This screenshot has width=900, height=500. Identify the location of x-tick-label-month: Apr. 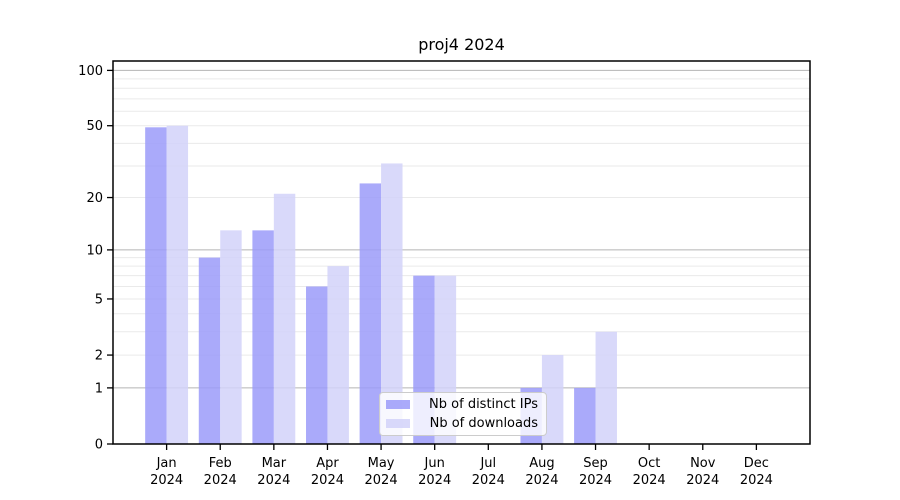
(327, 463).